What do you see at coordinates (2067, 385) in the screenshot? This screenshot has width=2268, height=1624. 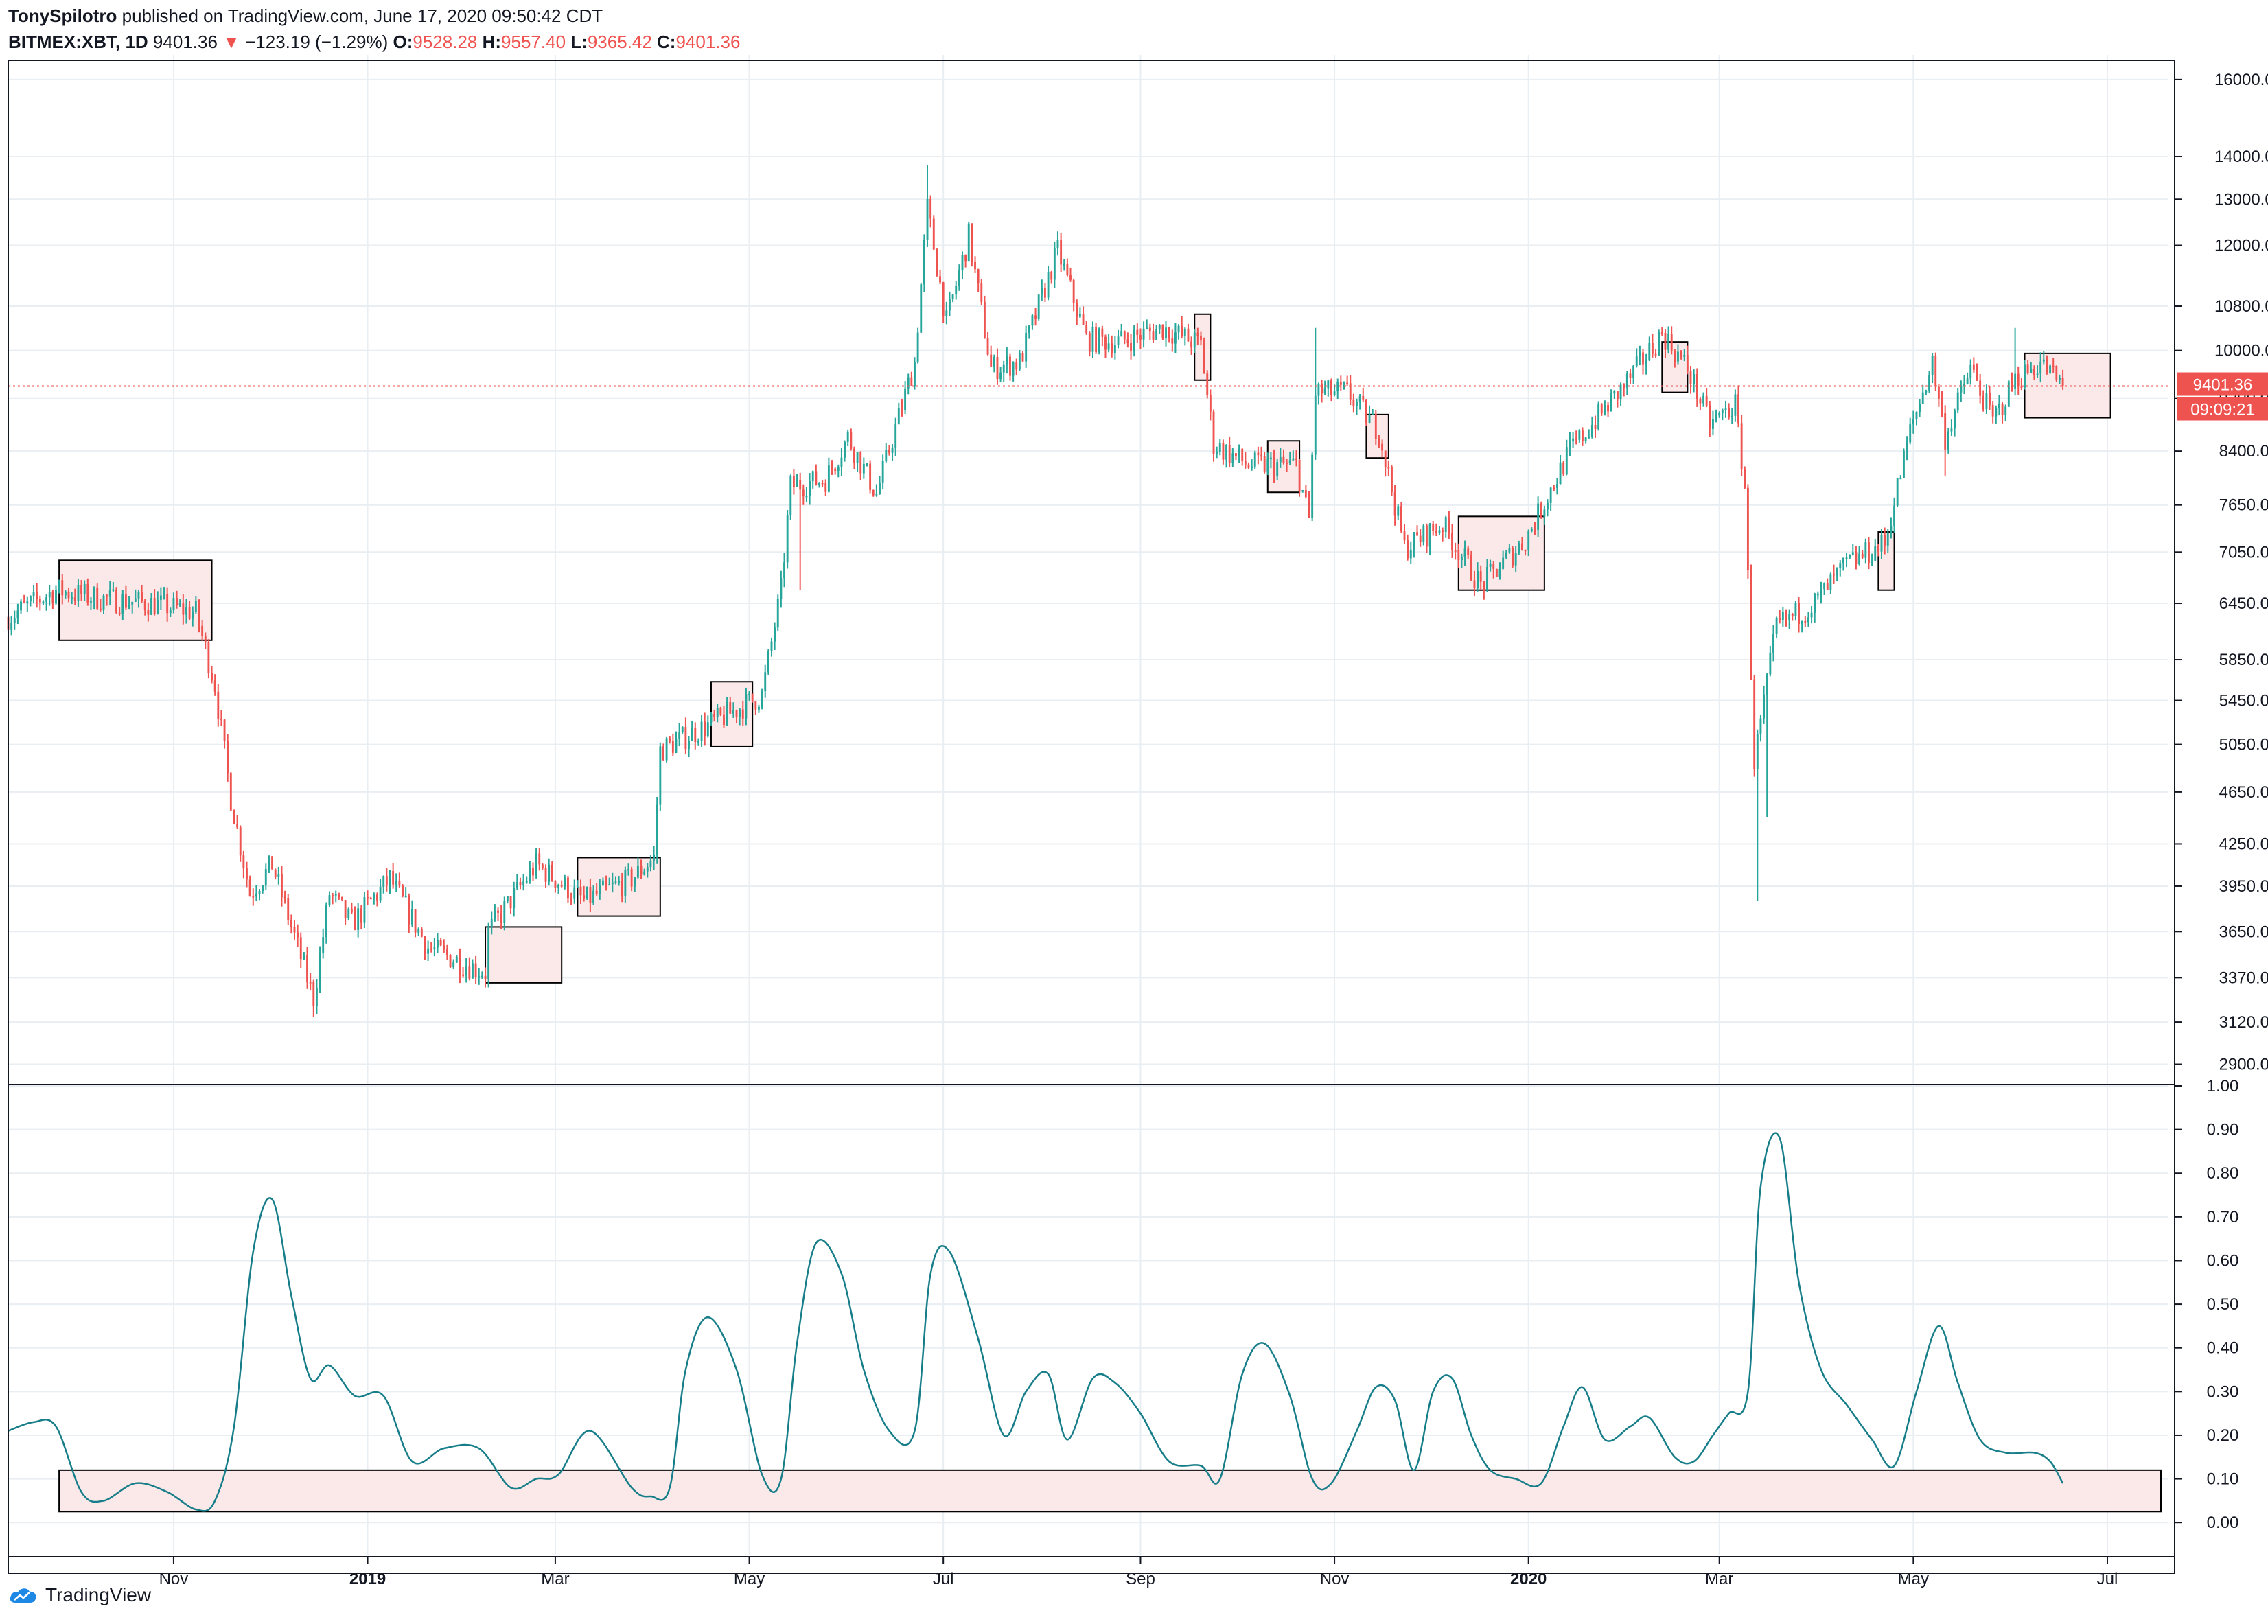 I see `highlight-box` at bounding box center [2067, 385].